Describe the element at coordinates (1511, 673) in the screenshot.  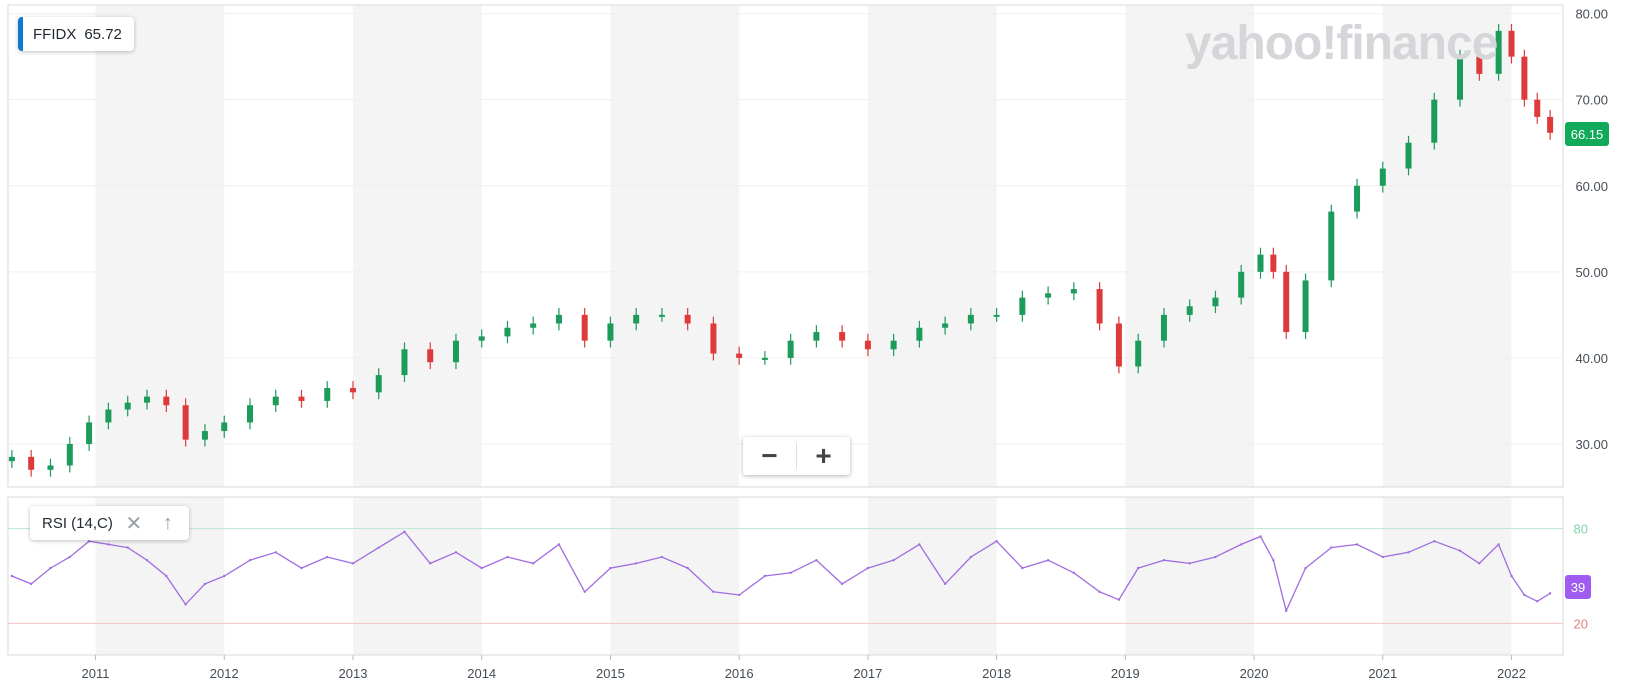
I see `x-tick-label: 2022` at that location.